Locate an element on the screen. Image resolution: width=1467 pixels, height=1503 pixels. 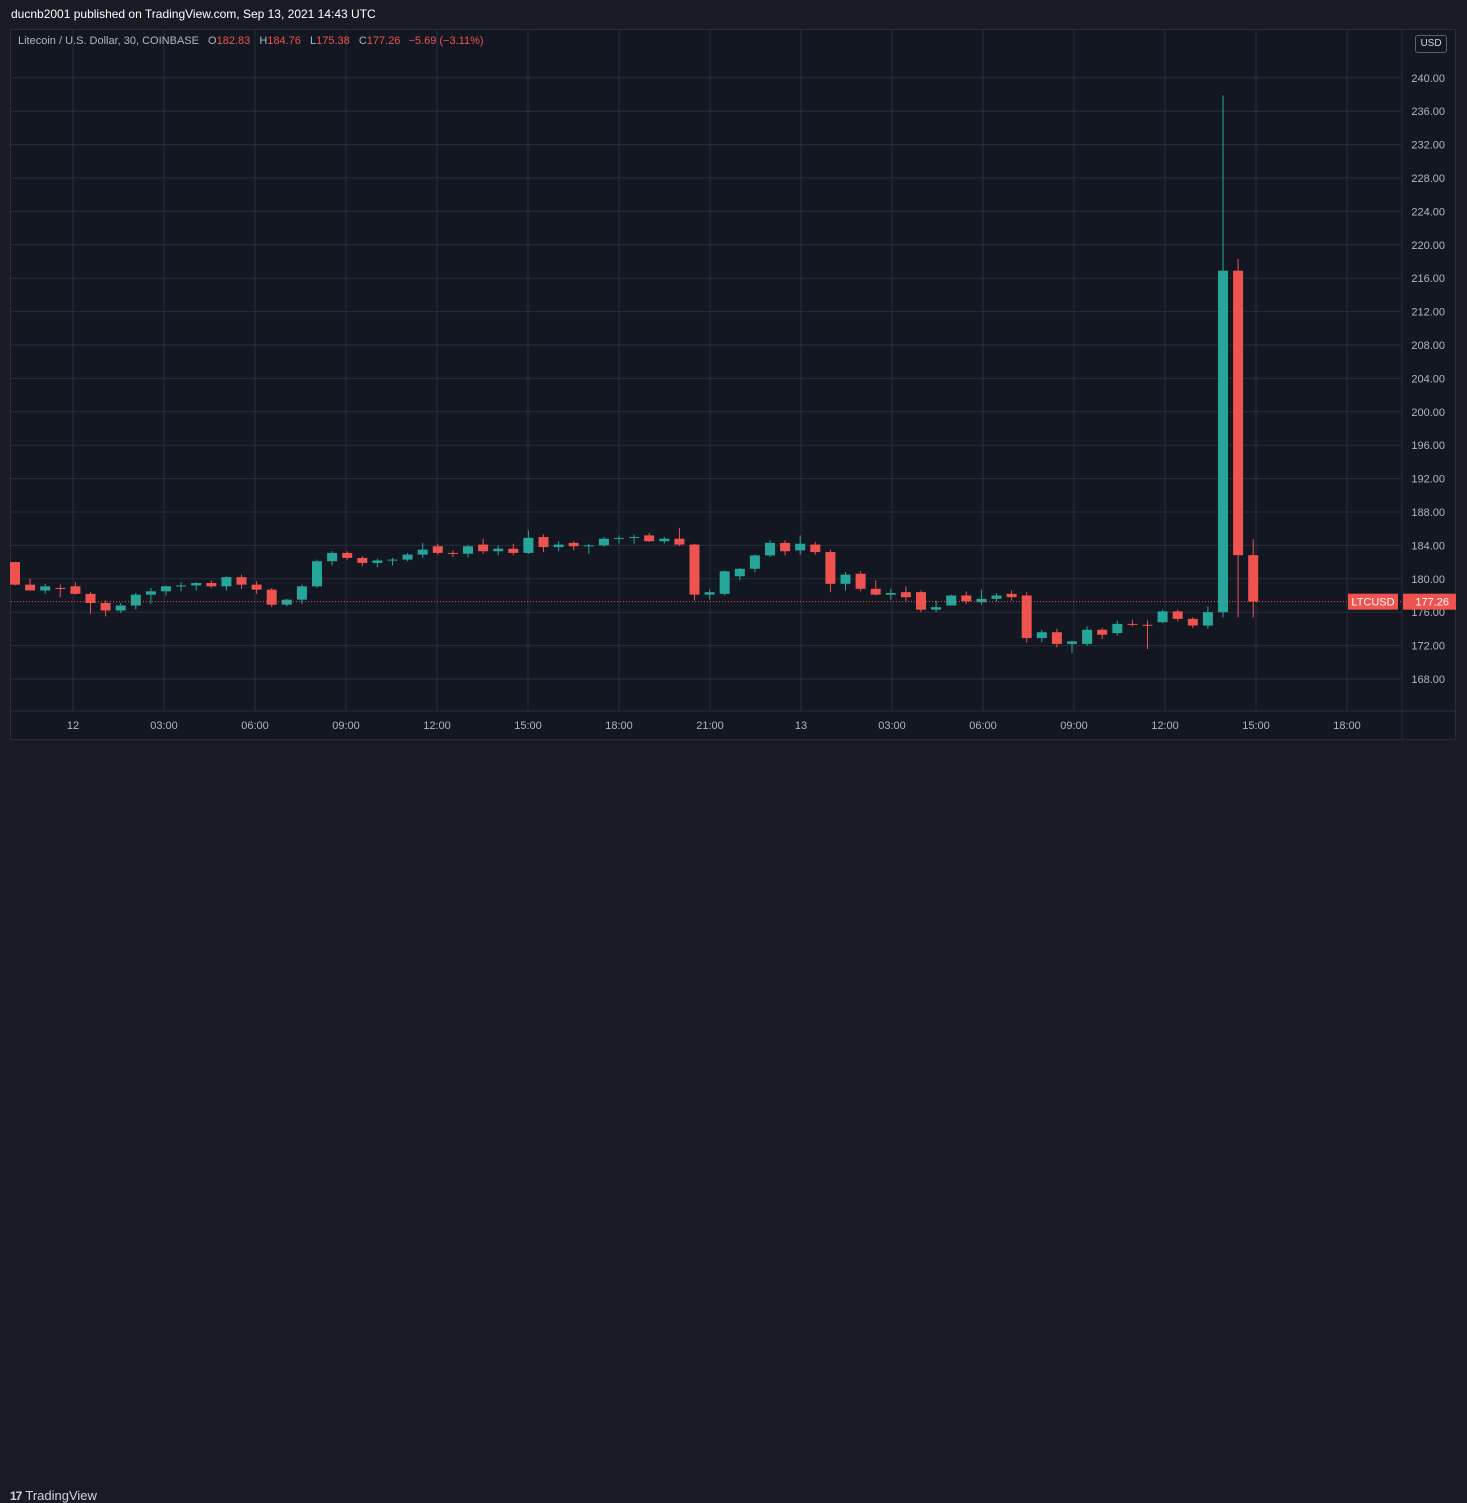
price-change: −5.69 (−3.11%) is located at coordinates (446, 41).